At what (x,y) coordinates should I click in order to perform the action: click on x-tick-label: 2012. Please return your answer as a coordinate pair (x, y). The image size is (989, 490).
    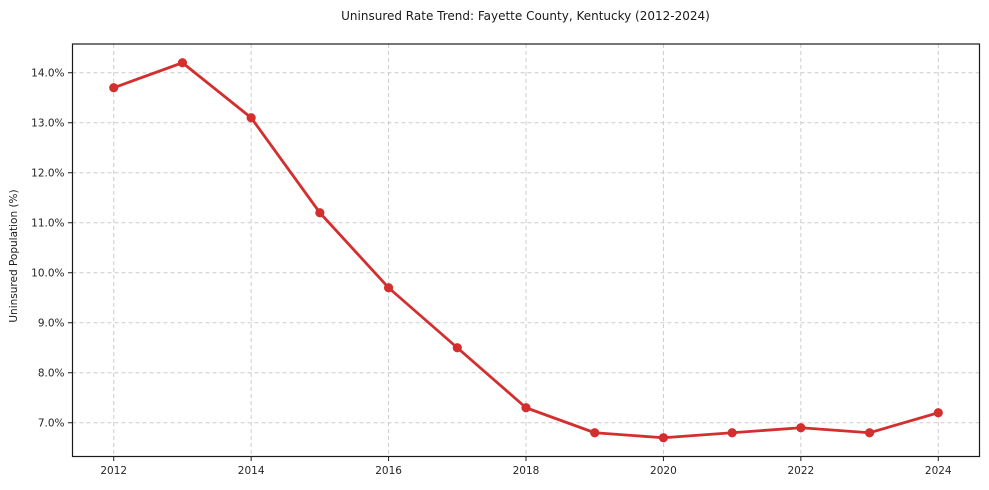
    Looking at the image, I should click on (113, 471).